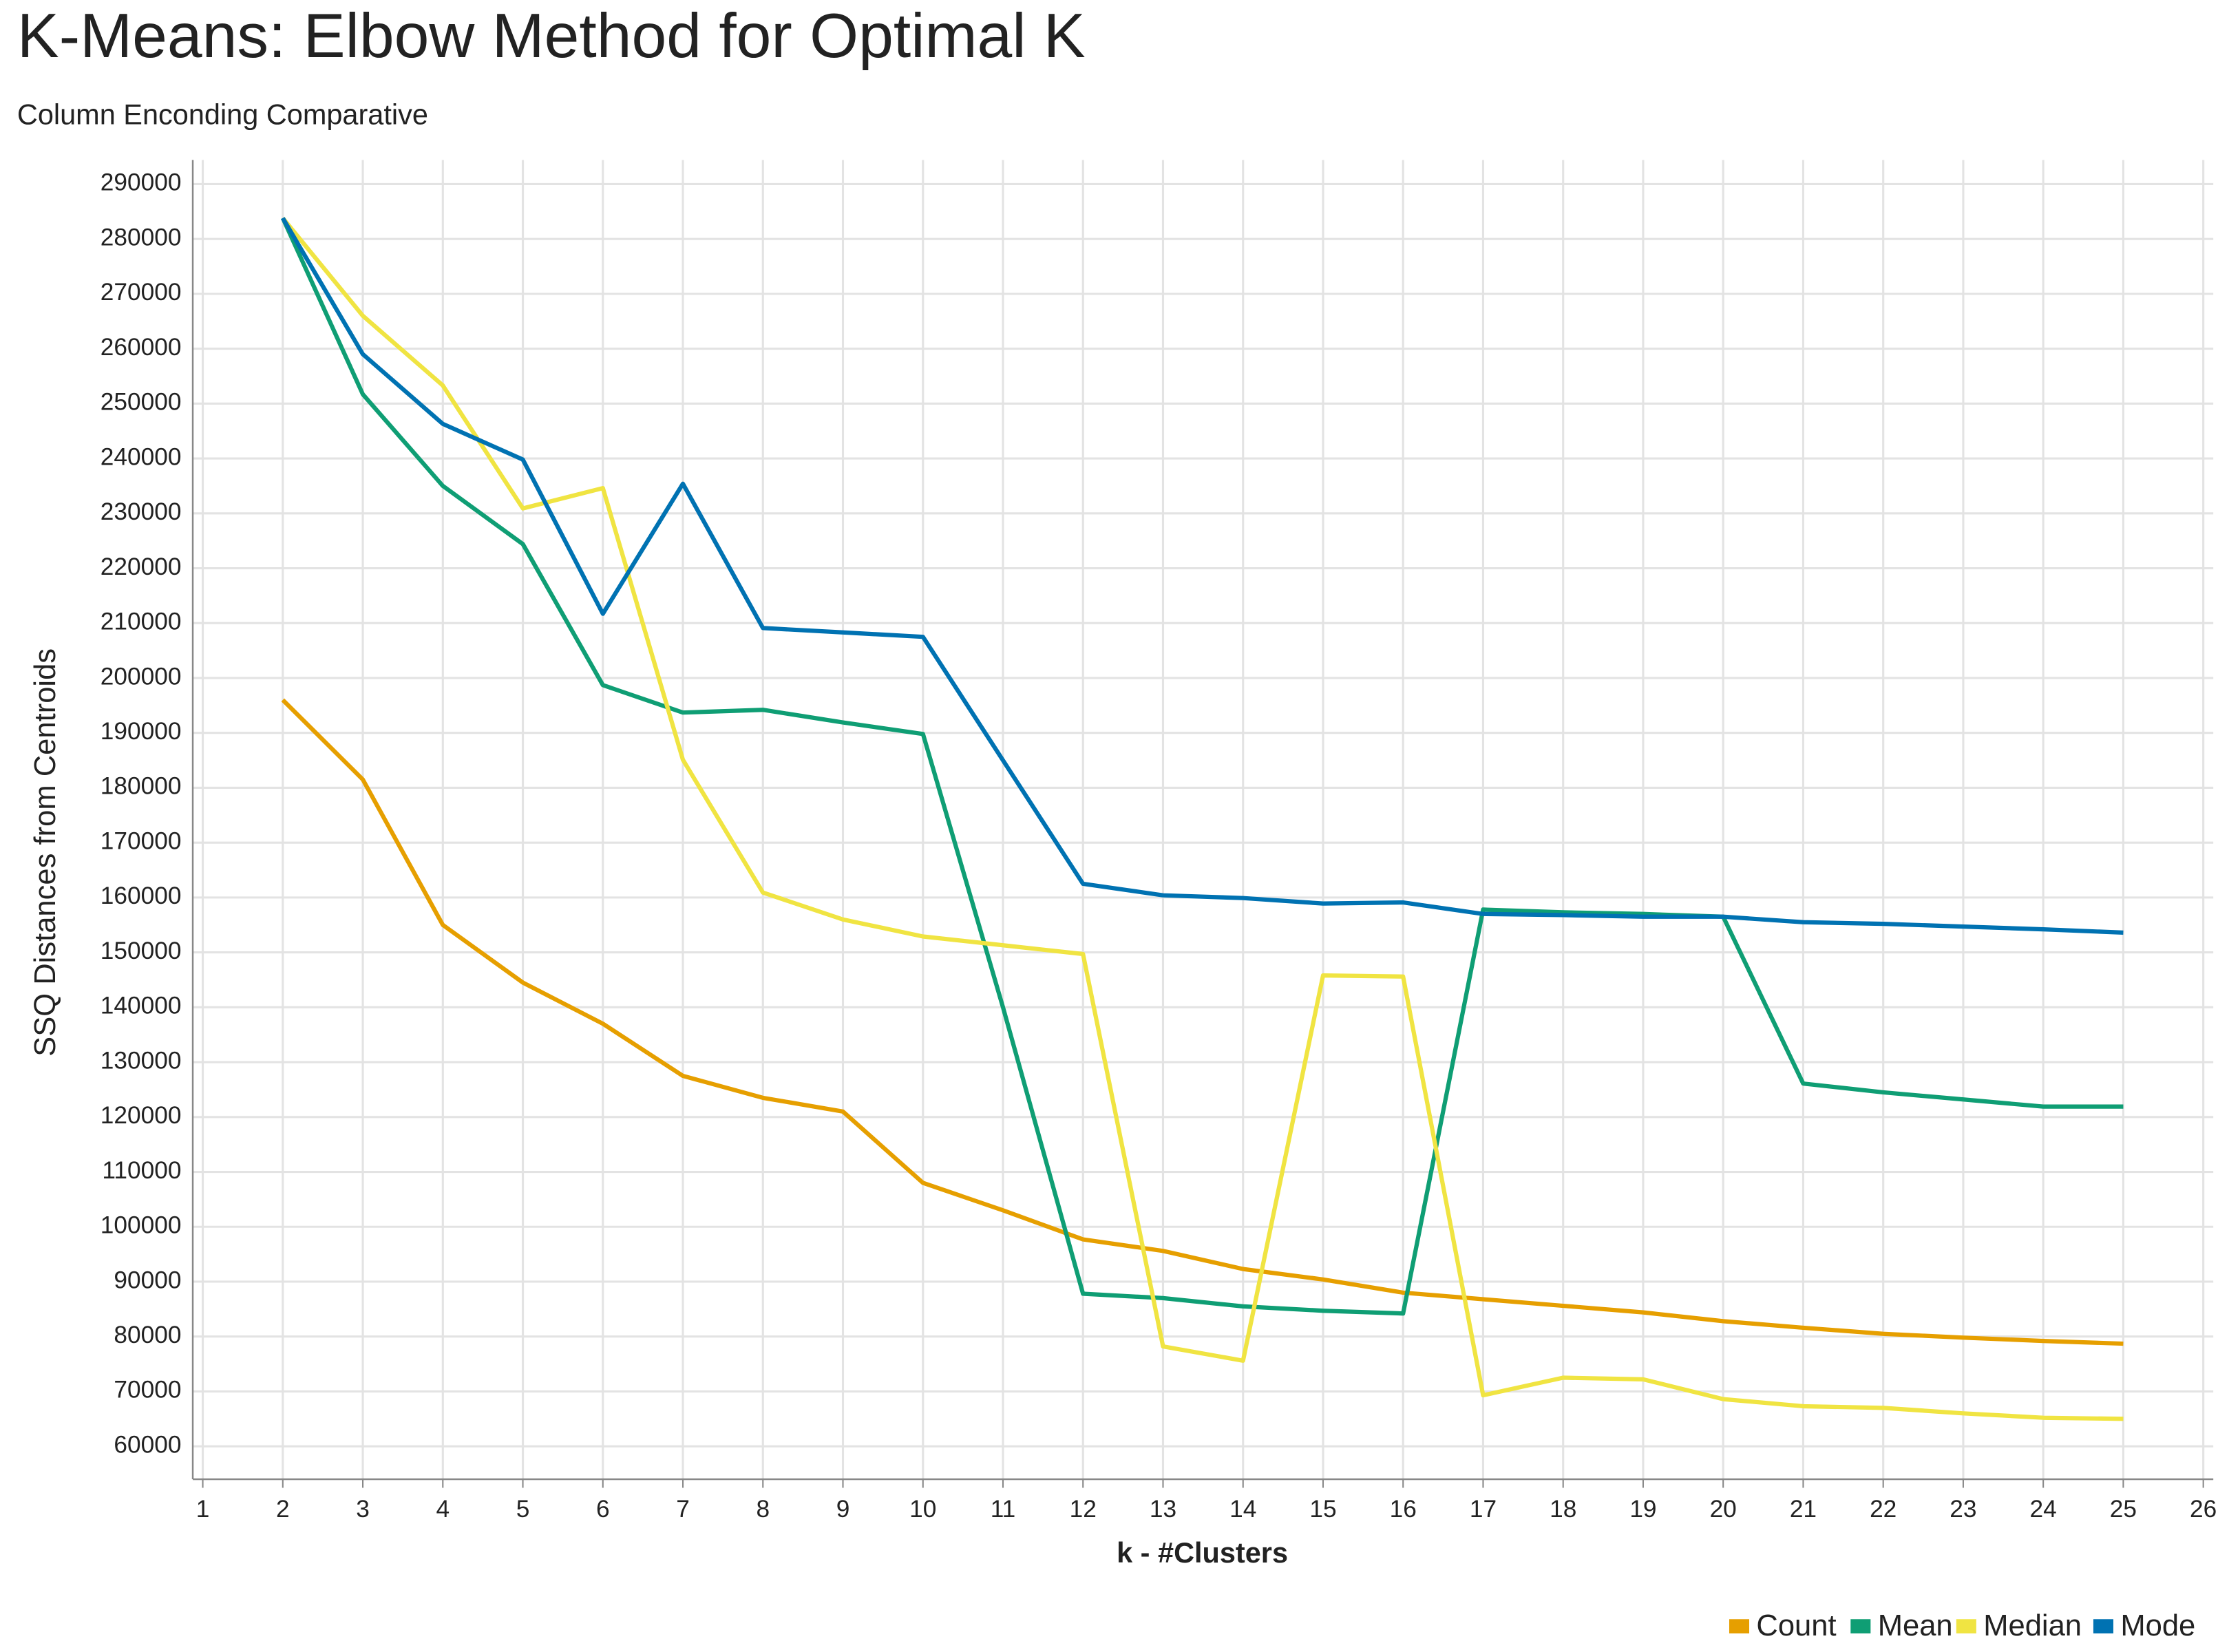  What do you see at coordinates (763, 1509) in the screenshot?
I see `x-tick-label: 8` at bounding box center [763, 1509].